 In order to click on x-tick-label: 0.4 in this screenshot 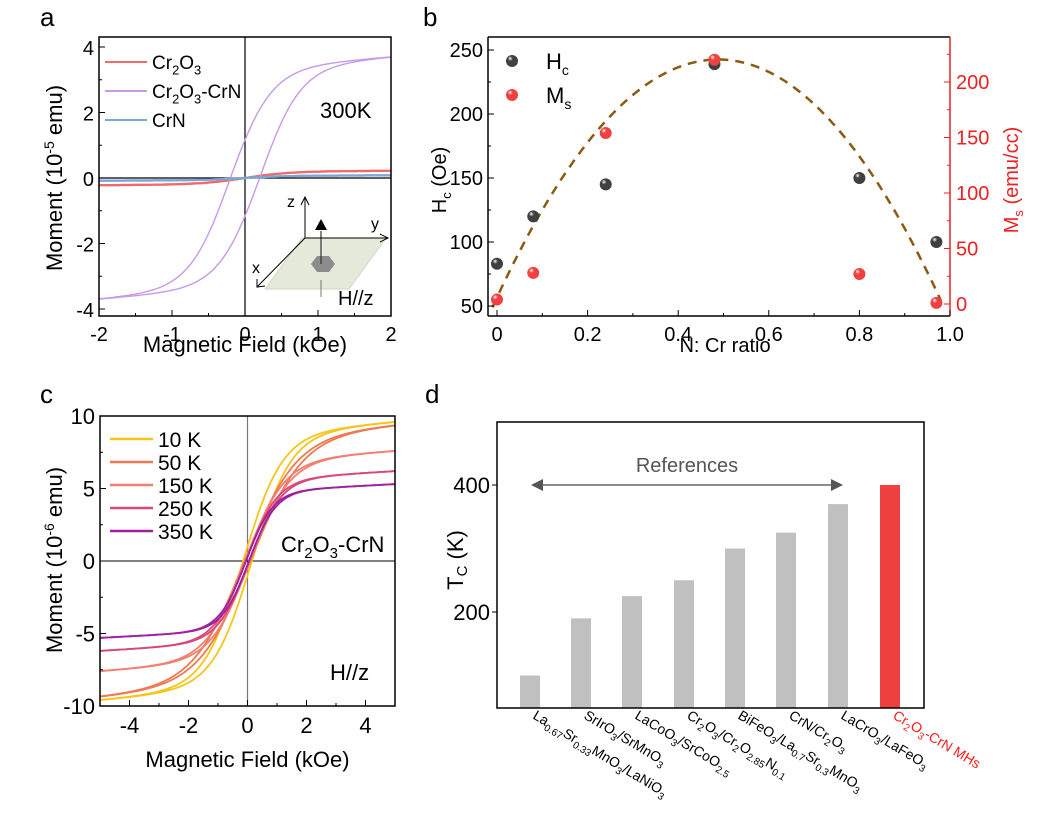, I will do `click(678, 335)`.